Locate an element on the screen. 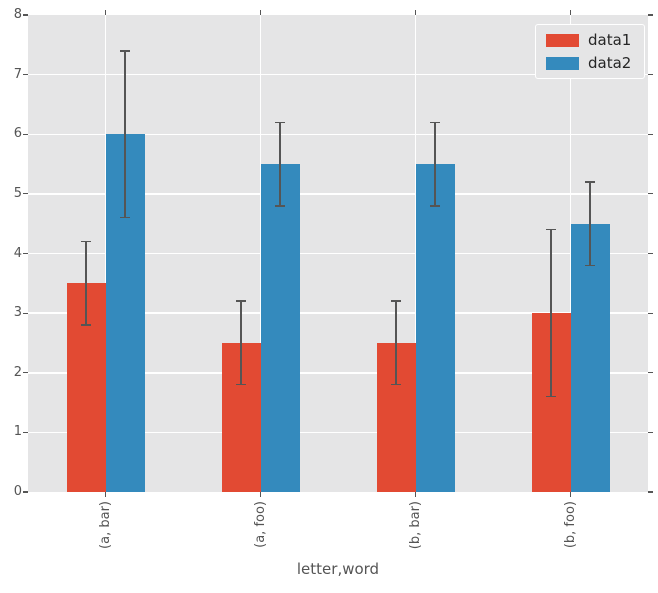 The height and width of the screenshot is (593, 658). y-tick-label: 2 is located at coordinates (17, 372).